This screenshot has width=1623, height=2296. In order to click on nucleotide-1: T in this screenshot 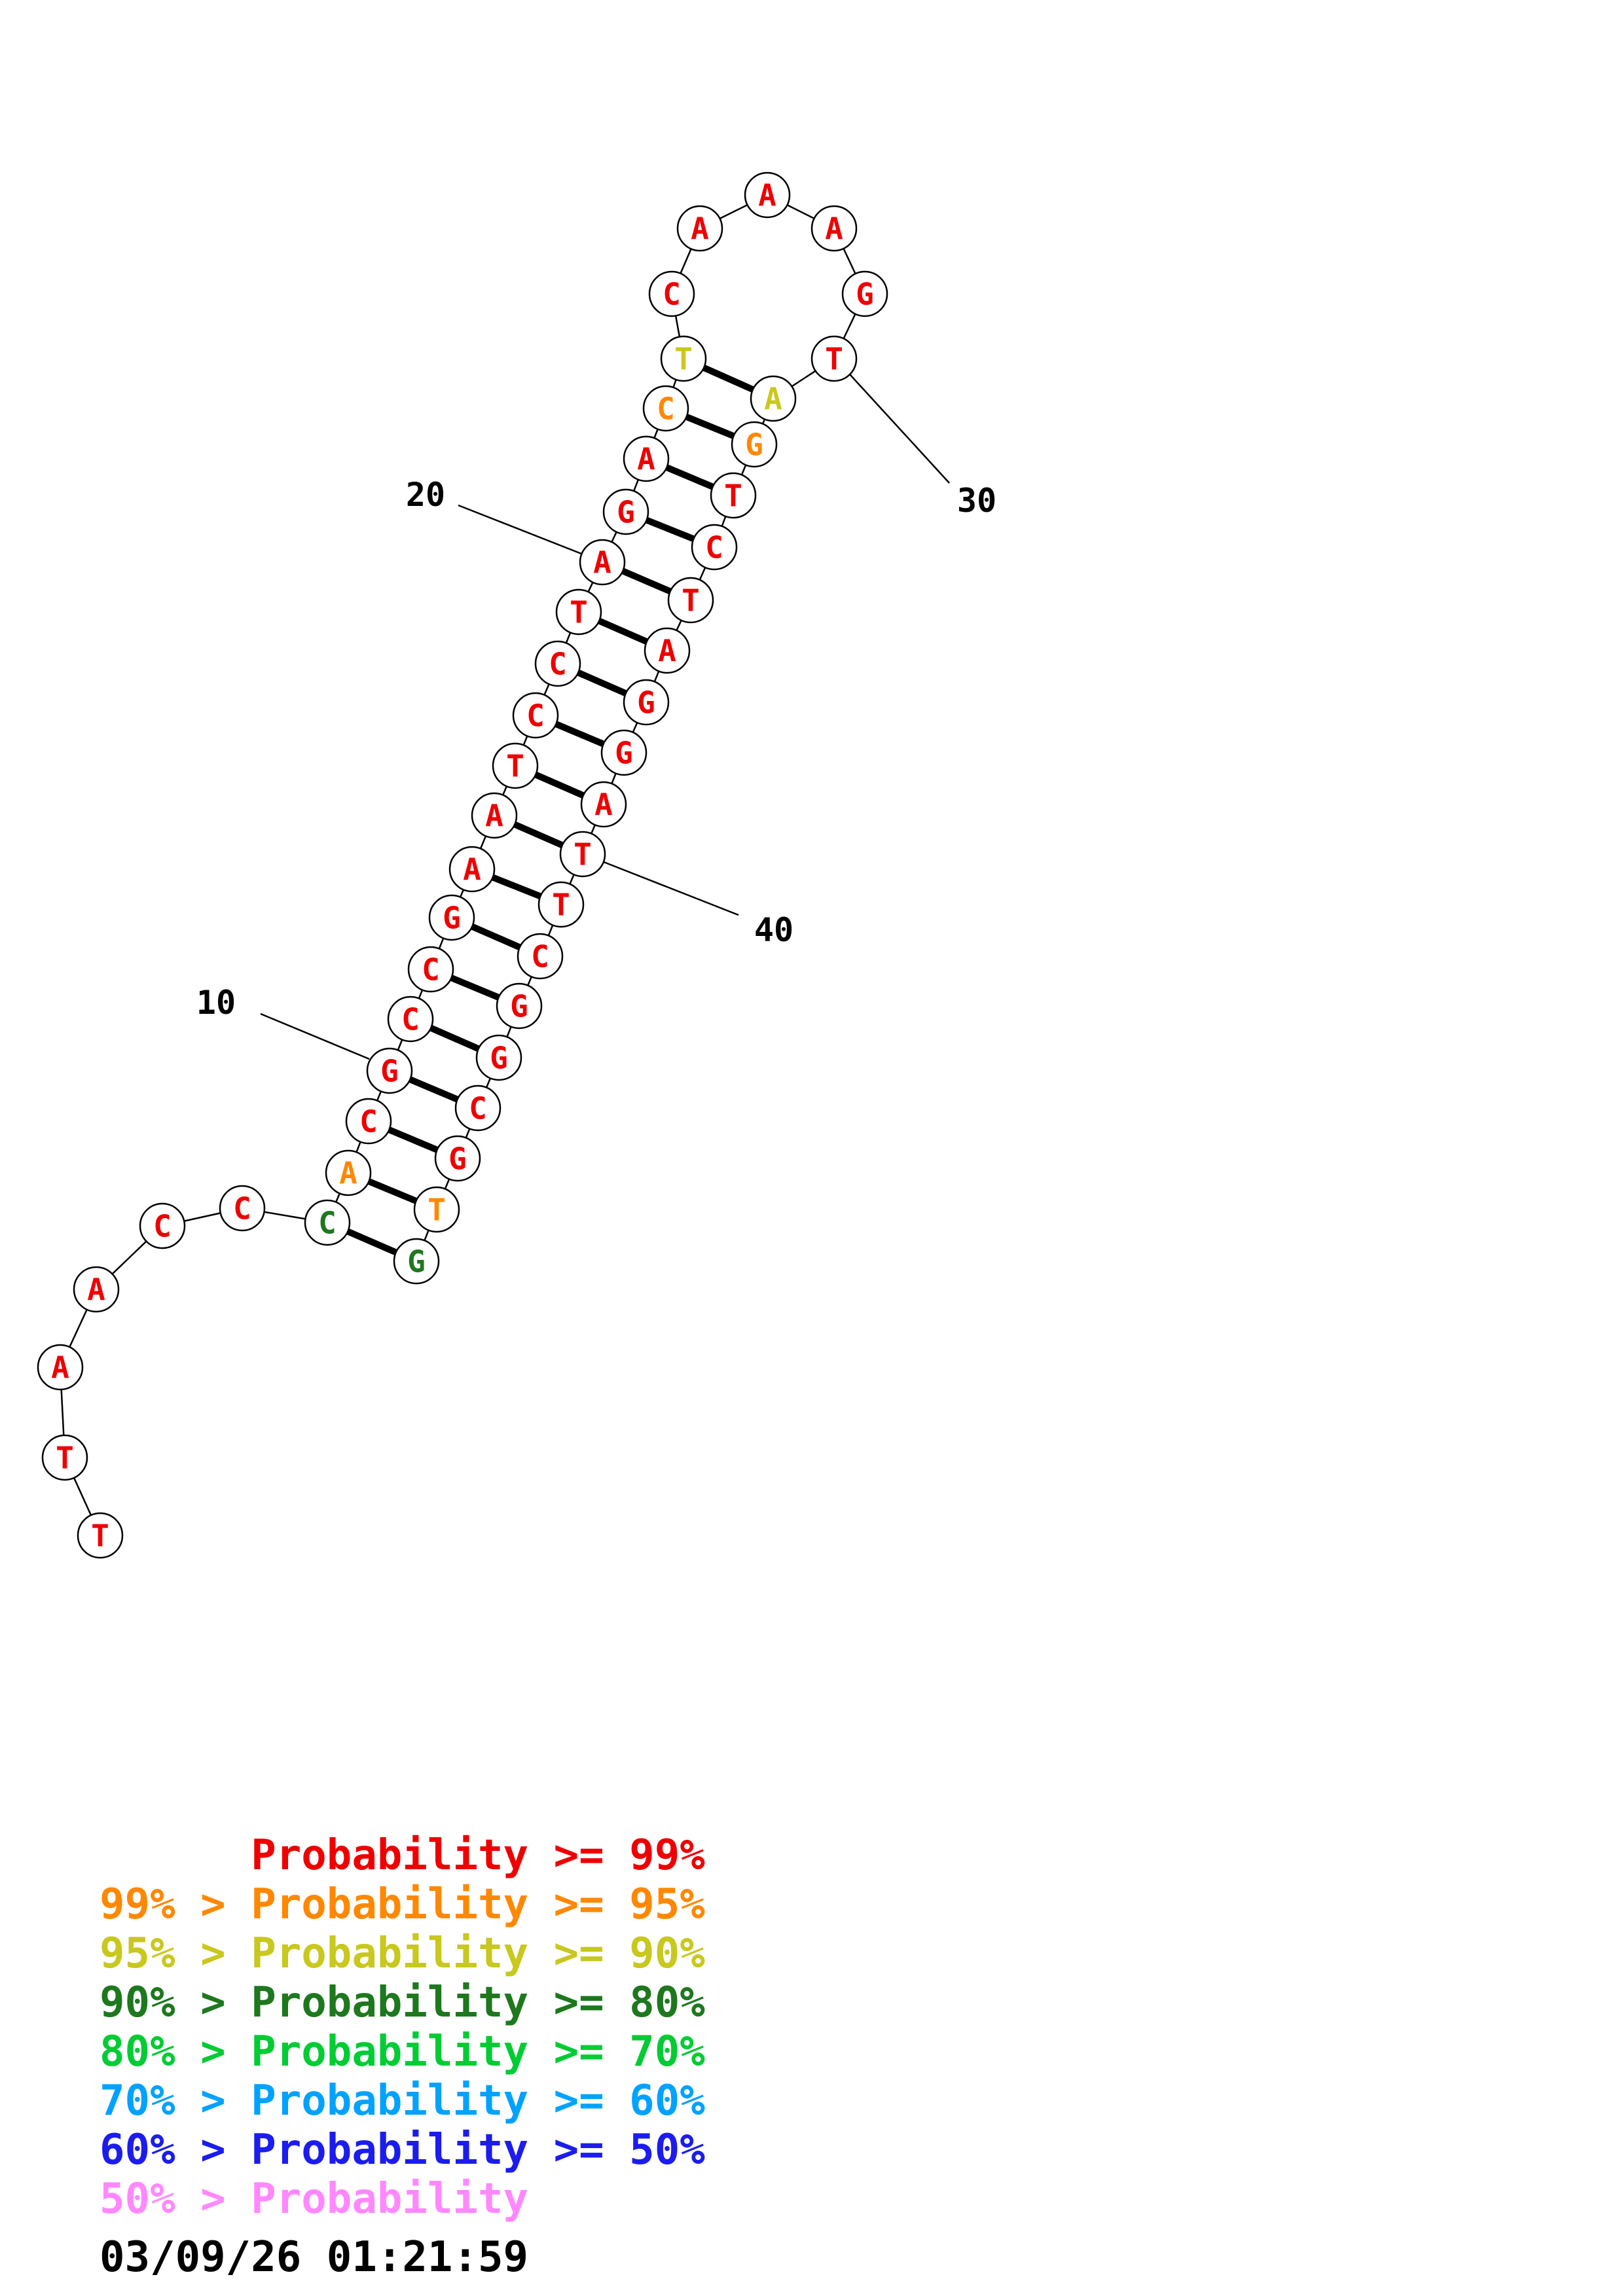, I will do `click(100, 1535)`.